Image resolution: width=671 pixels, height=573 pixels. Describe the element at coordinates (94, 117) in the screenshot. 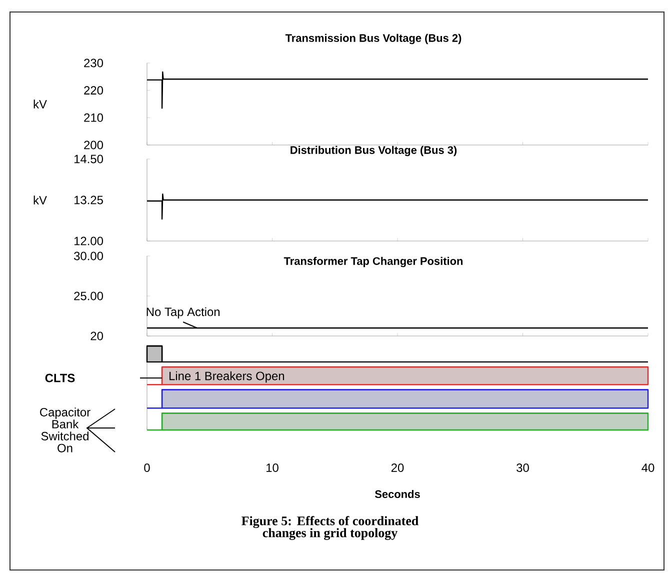

I see `y-tick-label: 210` at that location.